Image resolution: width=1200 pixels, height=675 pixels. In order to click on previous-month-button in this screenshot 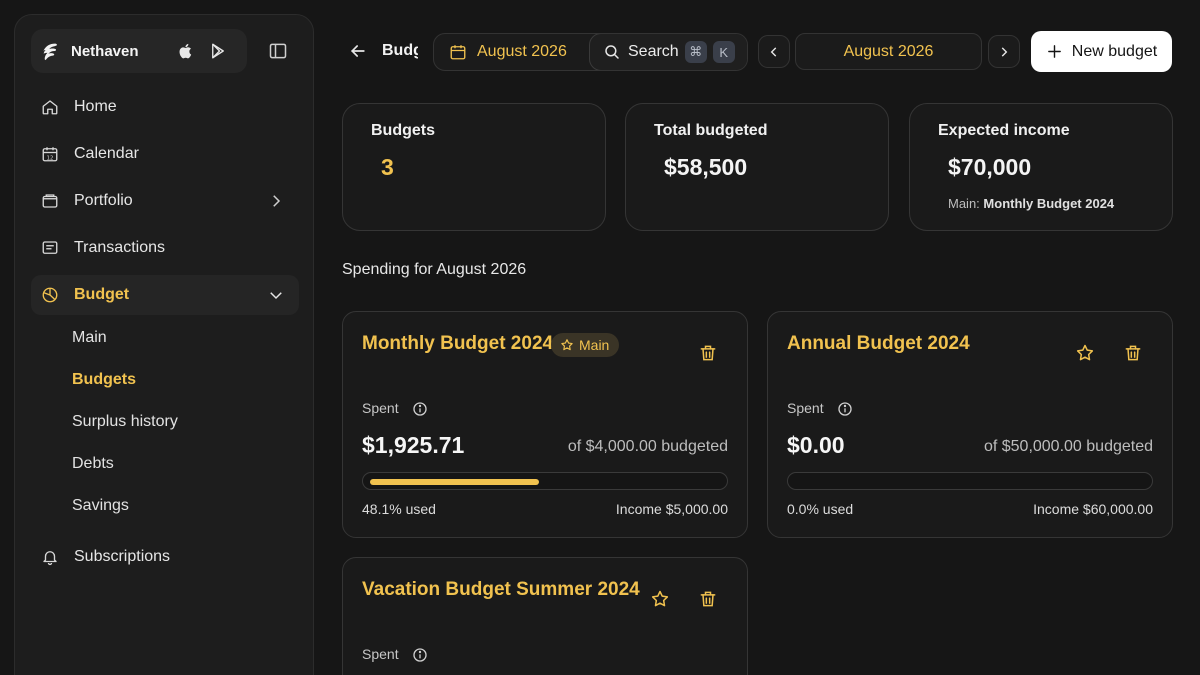, I will do `click(774, 51)`.